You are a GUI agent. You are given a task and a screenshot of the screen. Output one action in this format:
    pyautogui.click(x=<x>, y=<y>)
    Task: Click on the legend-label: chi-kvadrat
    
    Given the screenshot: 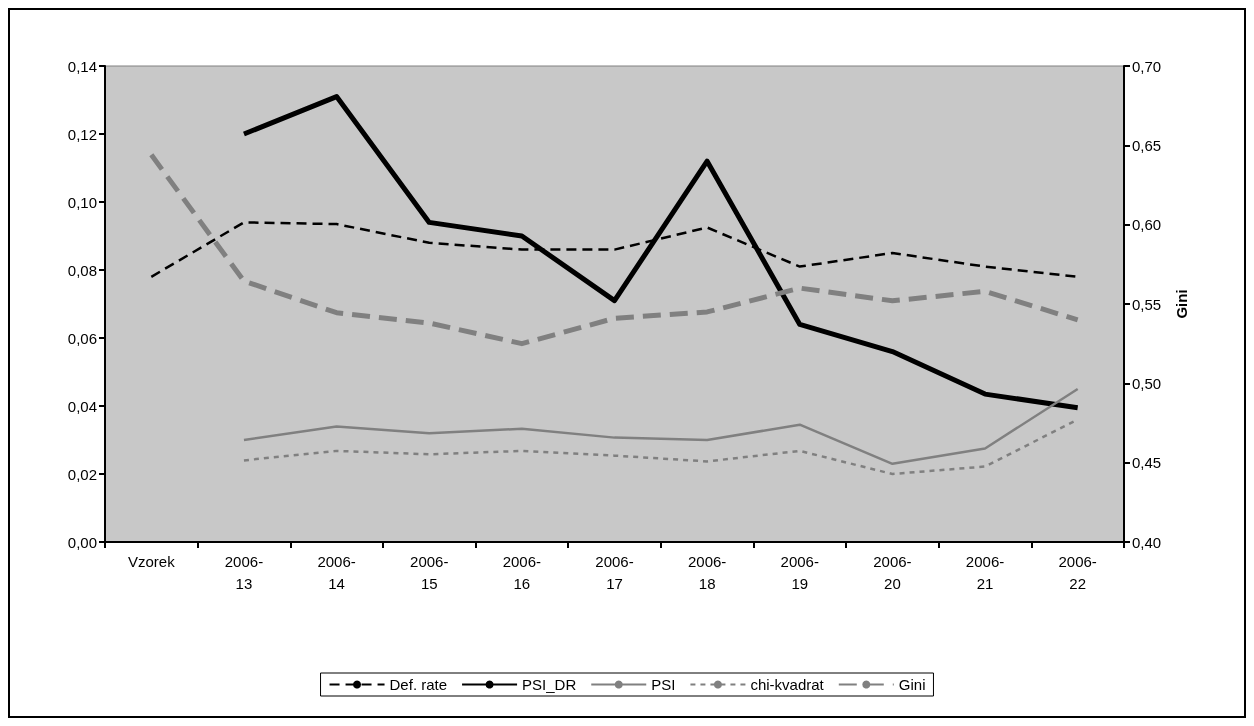 What is the action you would take?
    pyautogui.click(x=787, y=684)
    